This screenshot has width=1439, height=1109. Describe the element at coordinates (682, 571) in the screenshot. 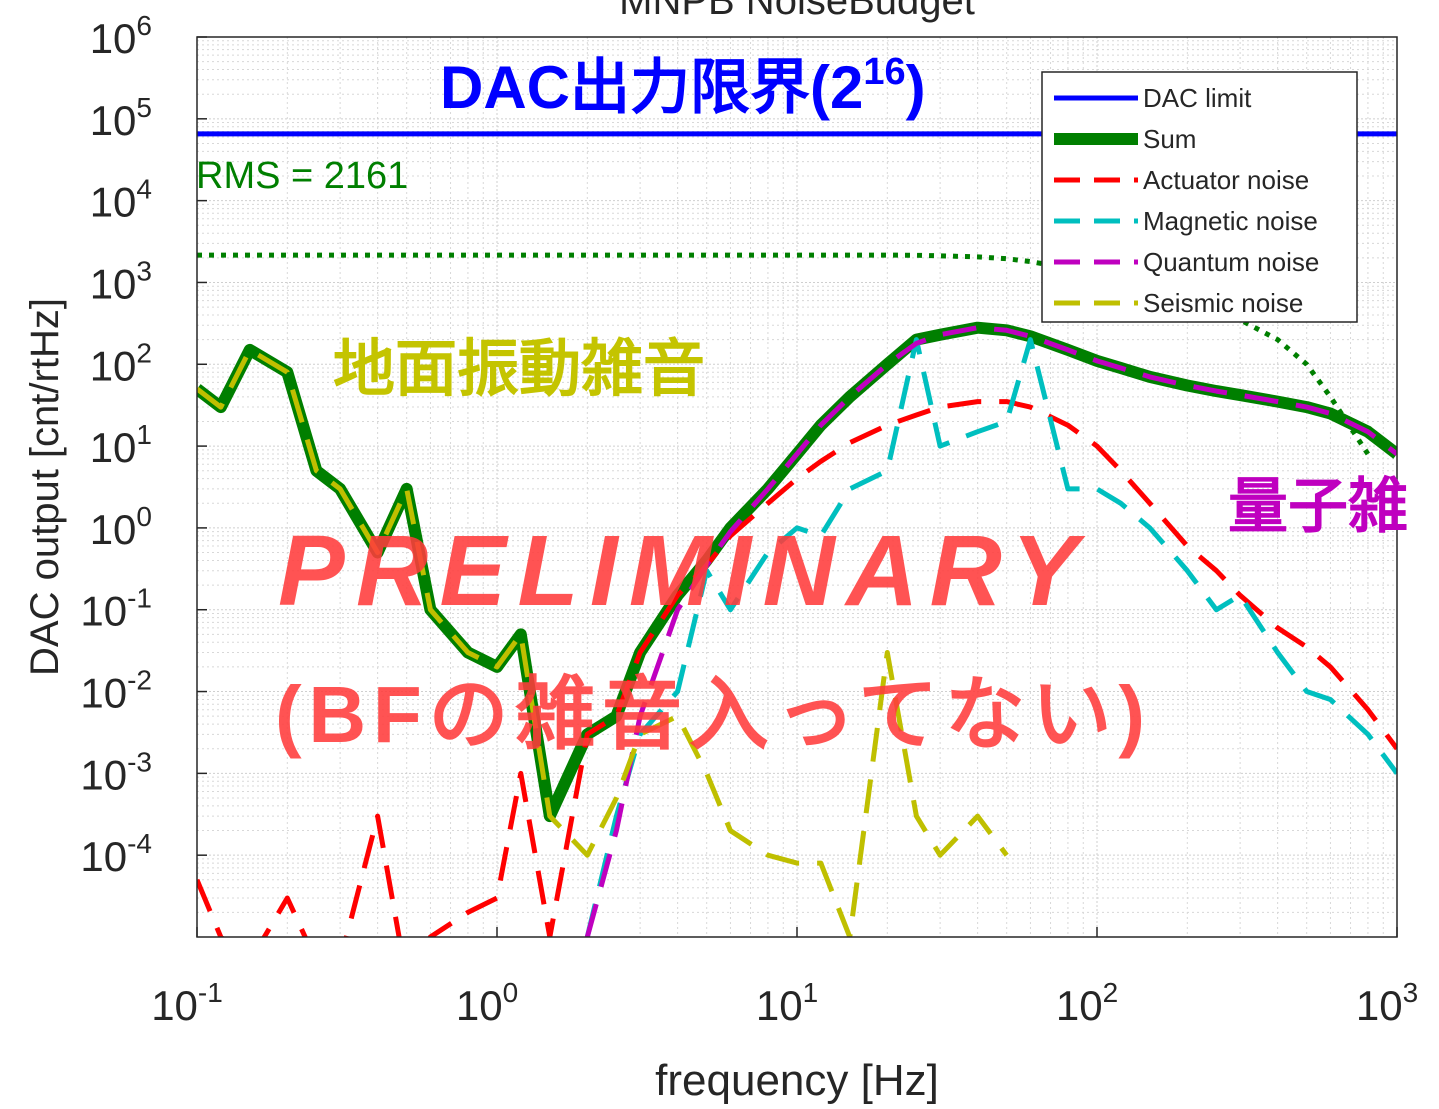

I see `annotation-preliminary: PRELIMINARY` at that location.